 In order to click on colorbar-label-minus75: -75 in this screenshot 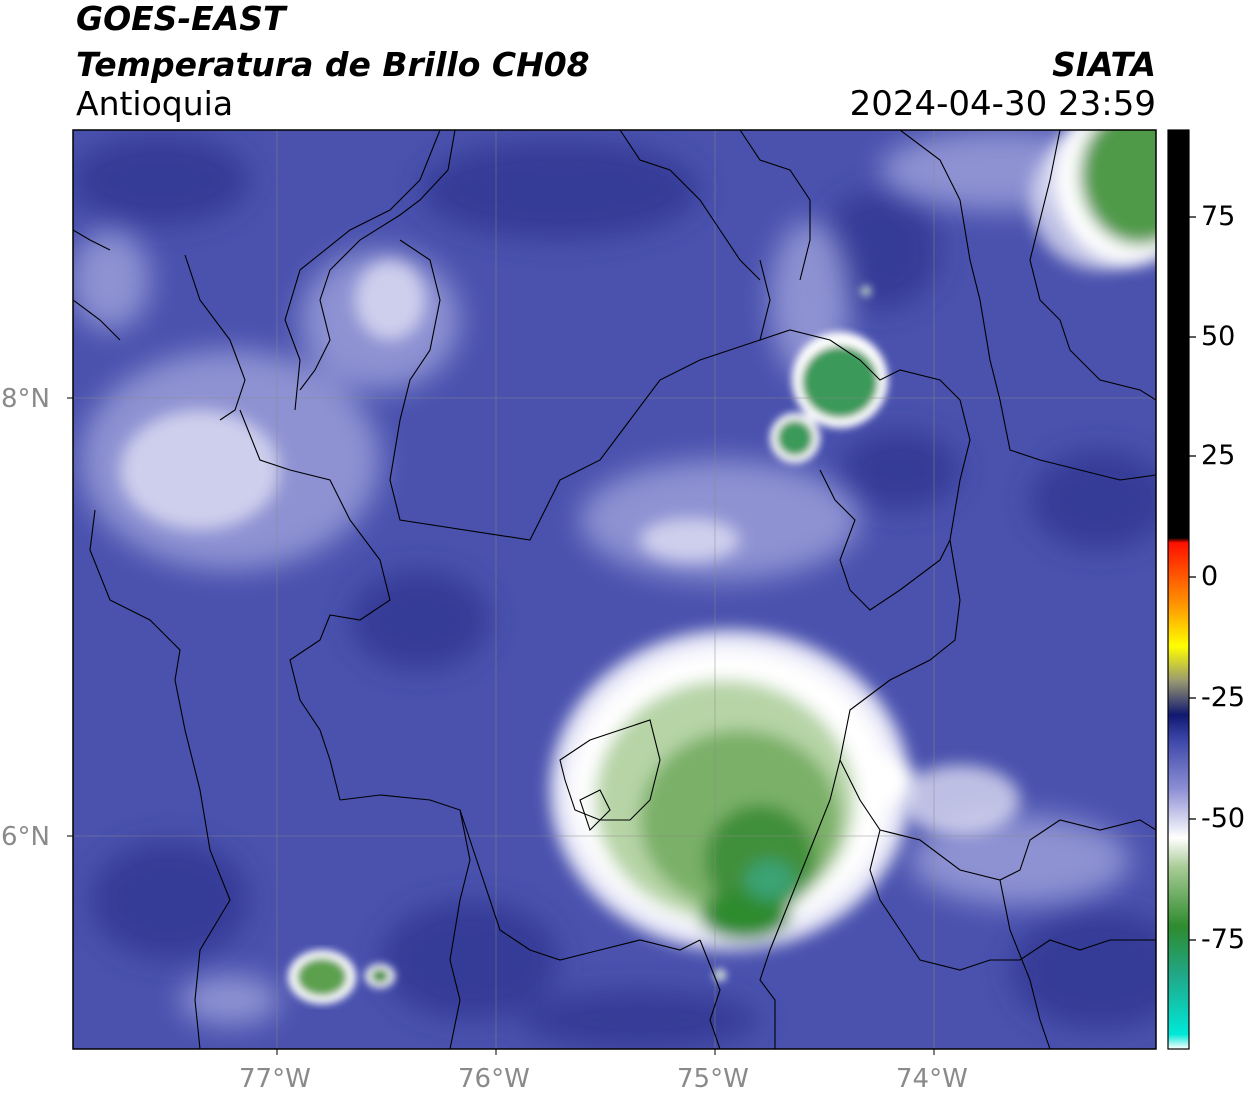, I will do `click(1223, 939)`.